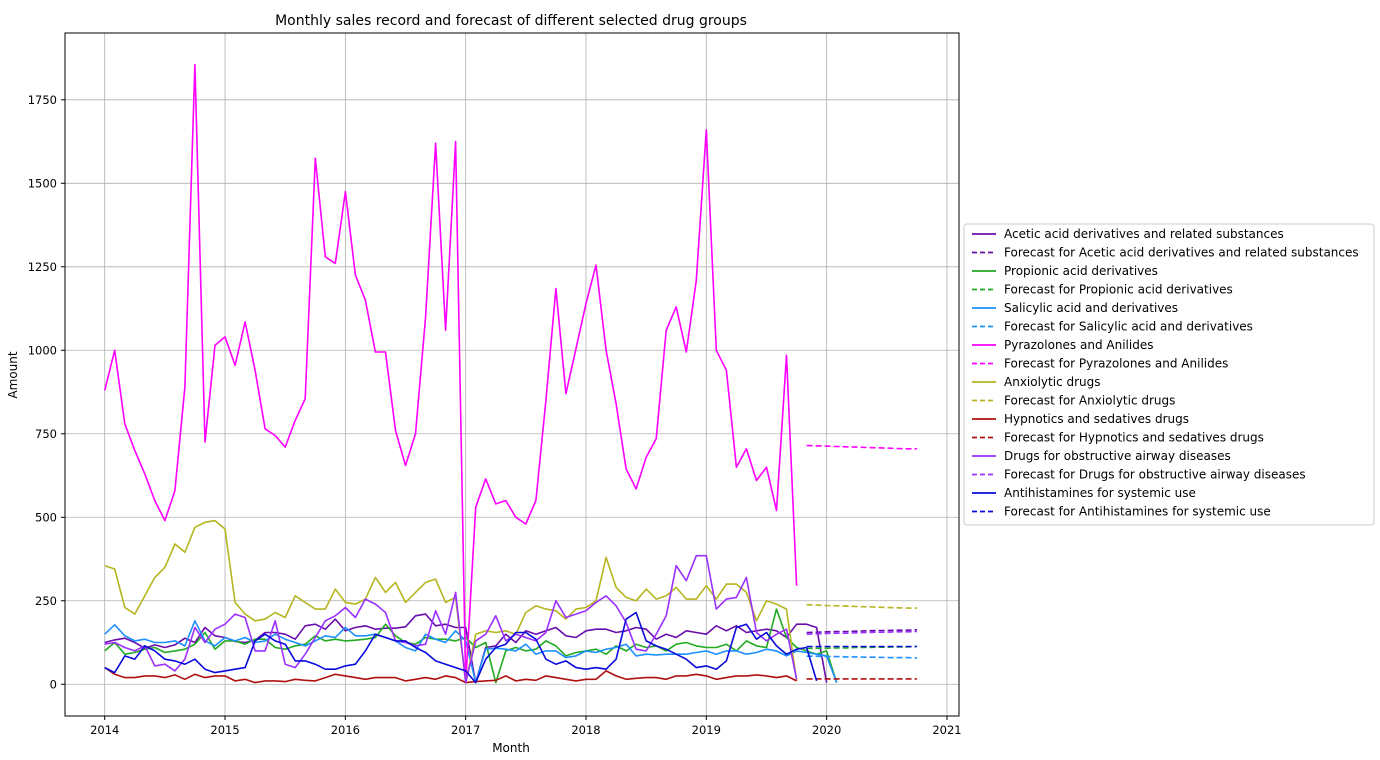  I want to click on legend-label: Anxiolytic drugs, so click(1052, 382).